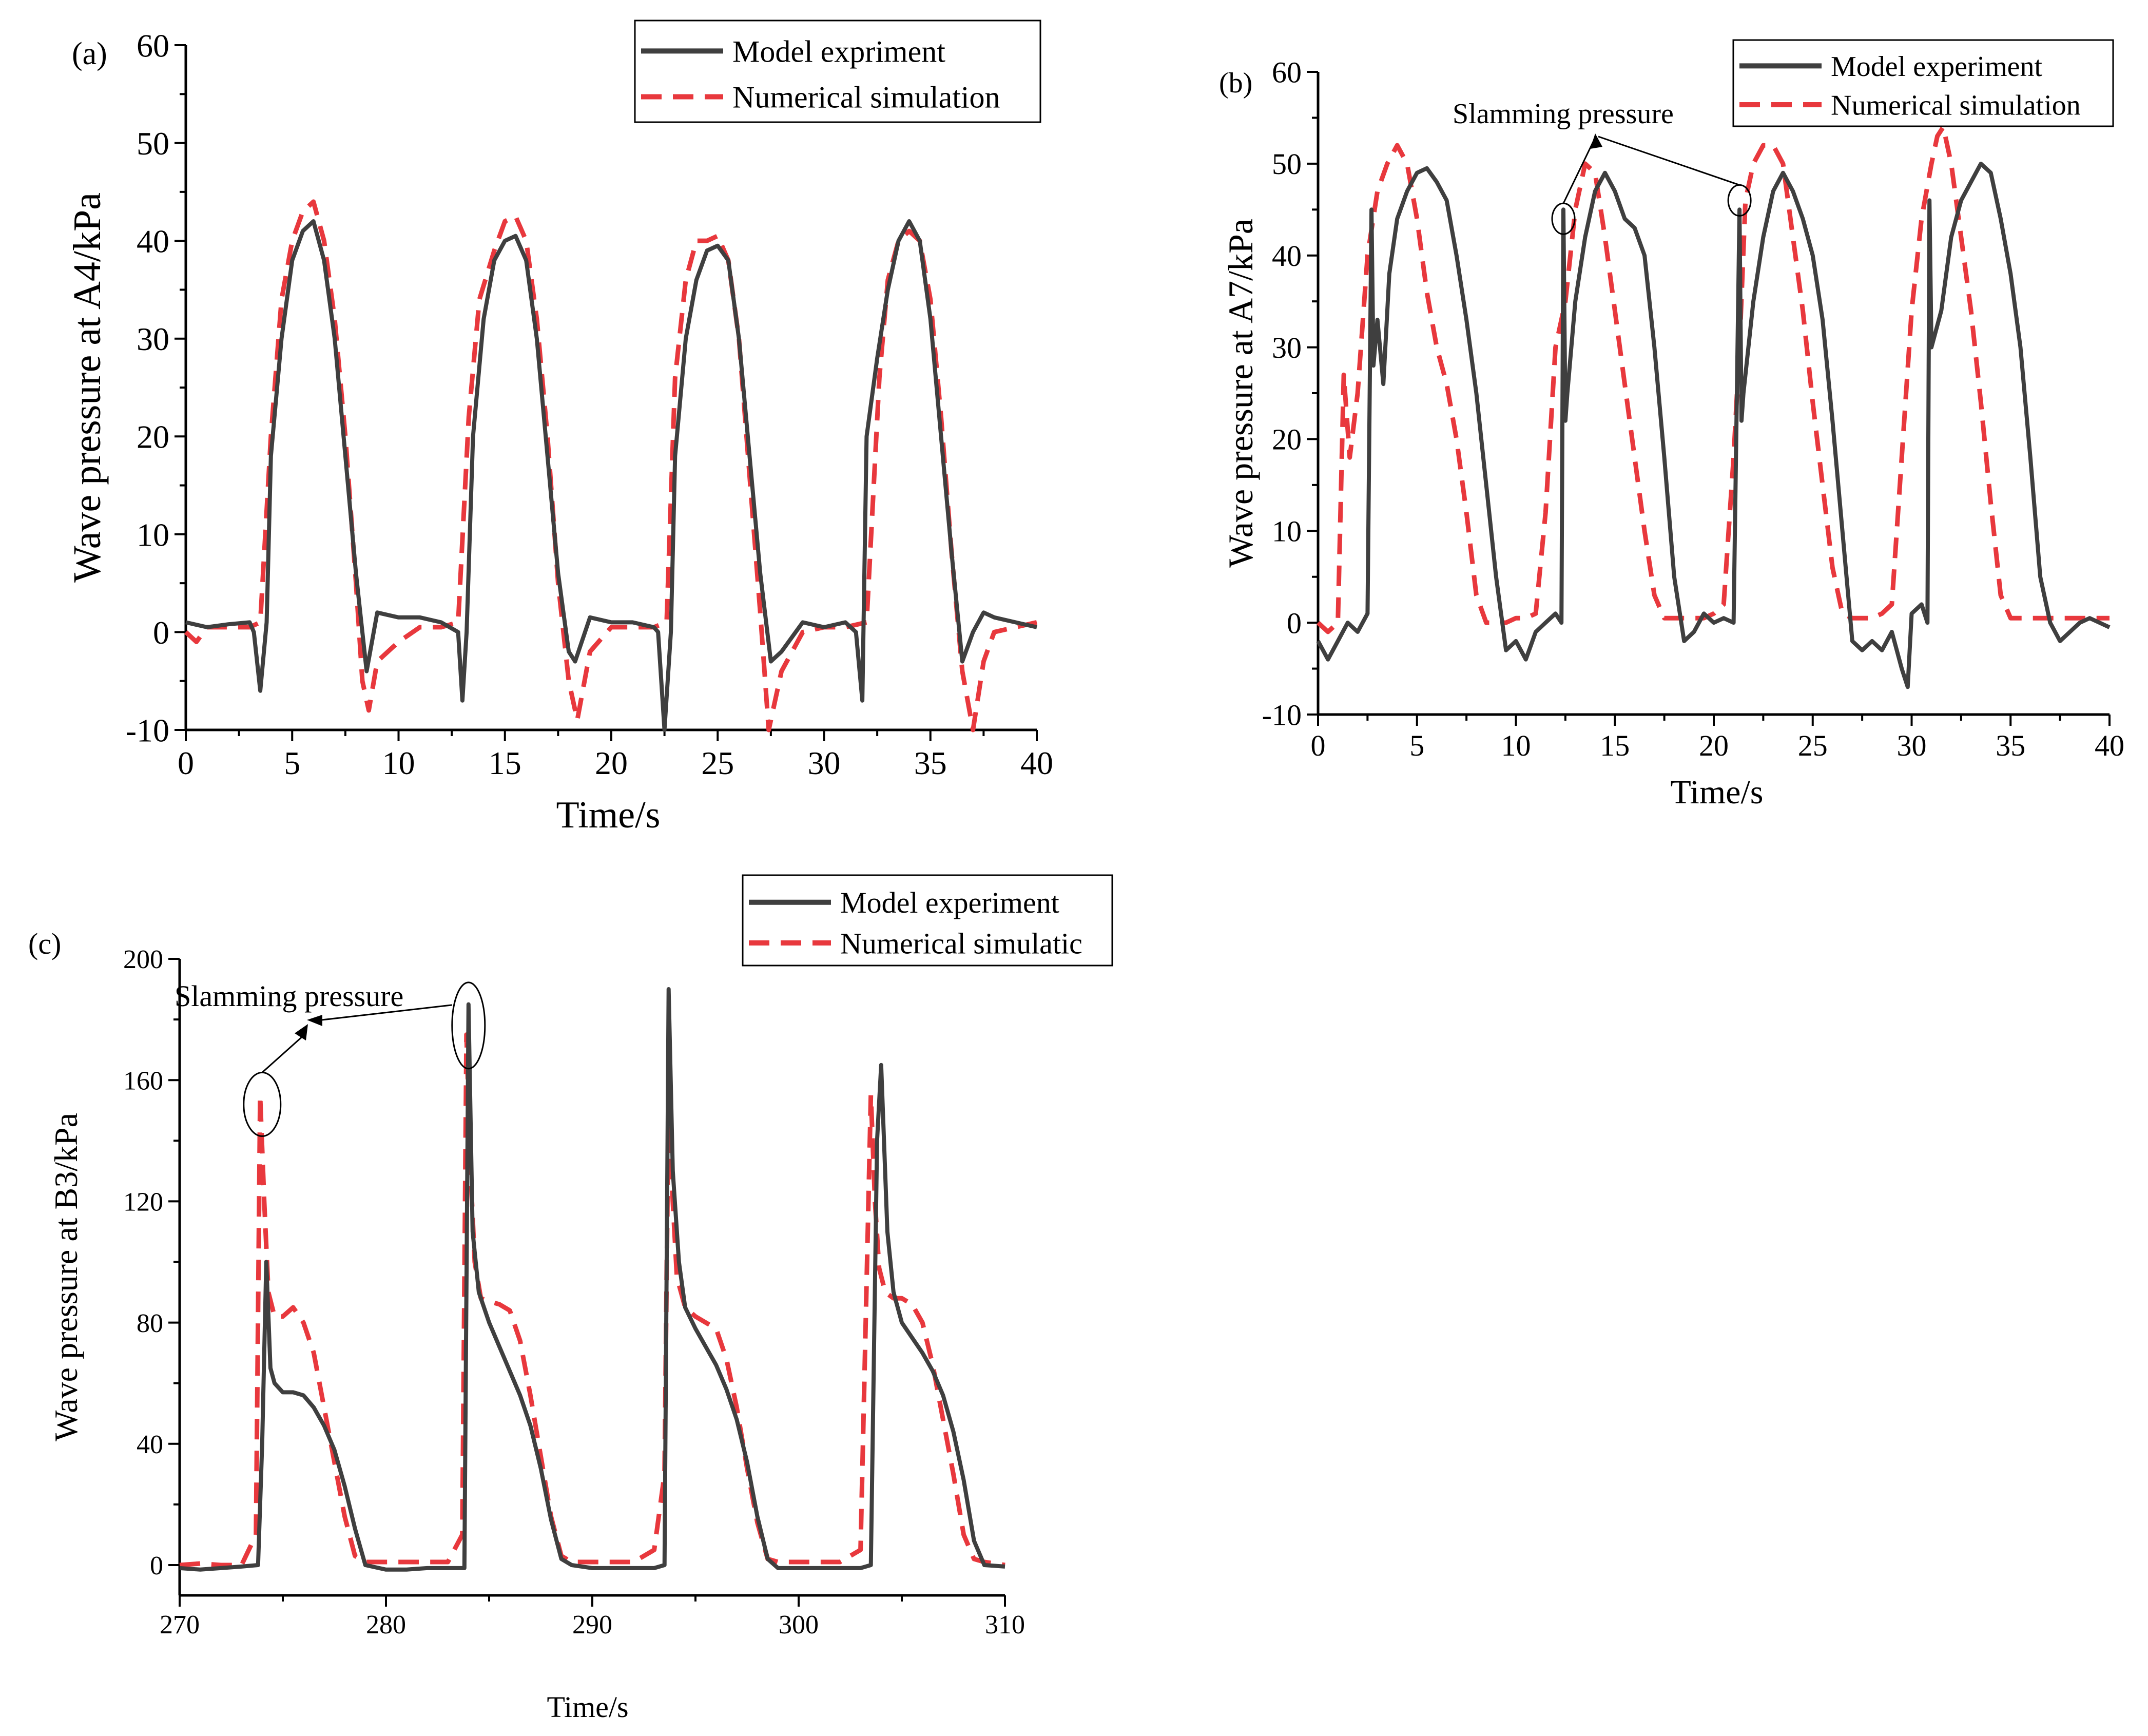 This screenshot has width=2148, height=1736. Describe the element at coordinates (143, 1080) in the screenshot. I see `y-tick-label: 160` at that location.